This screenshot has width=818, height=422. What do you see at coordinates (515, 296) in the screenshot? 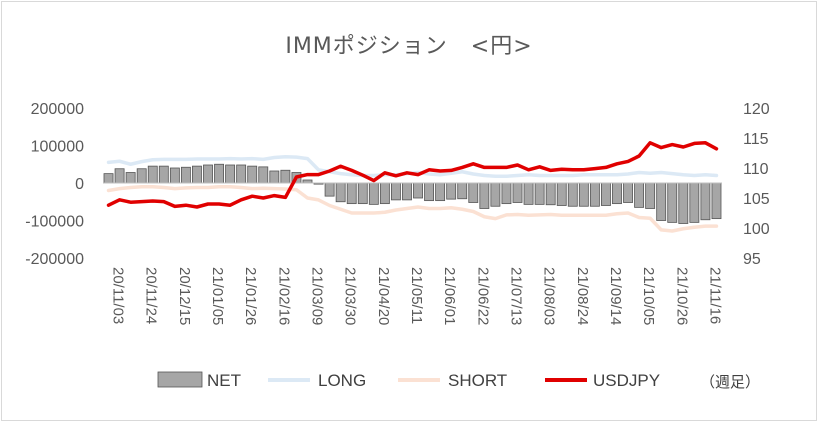
I see `x-tick-label: 21/07/13` at bounding box center [515, 296].